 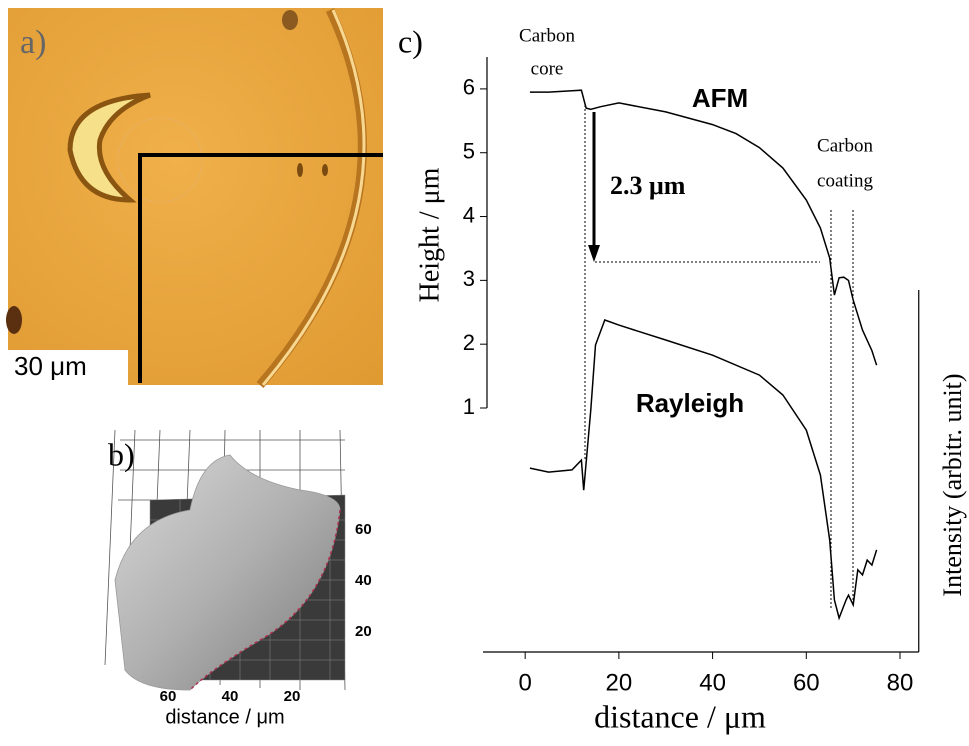 I want to click on ring-highlight, so click(x=313, y=197).